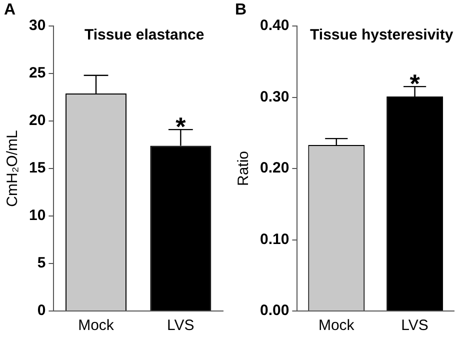 This screenshot has height=349, width=462. Describe the element at coordinates (275, 168) in the screenshot. I see `y-tick-label: 0.20` at that location.